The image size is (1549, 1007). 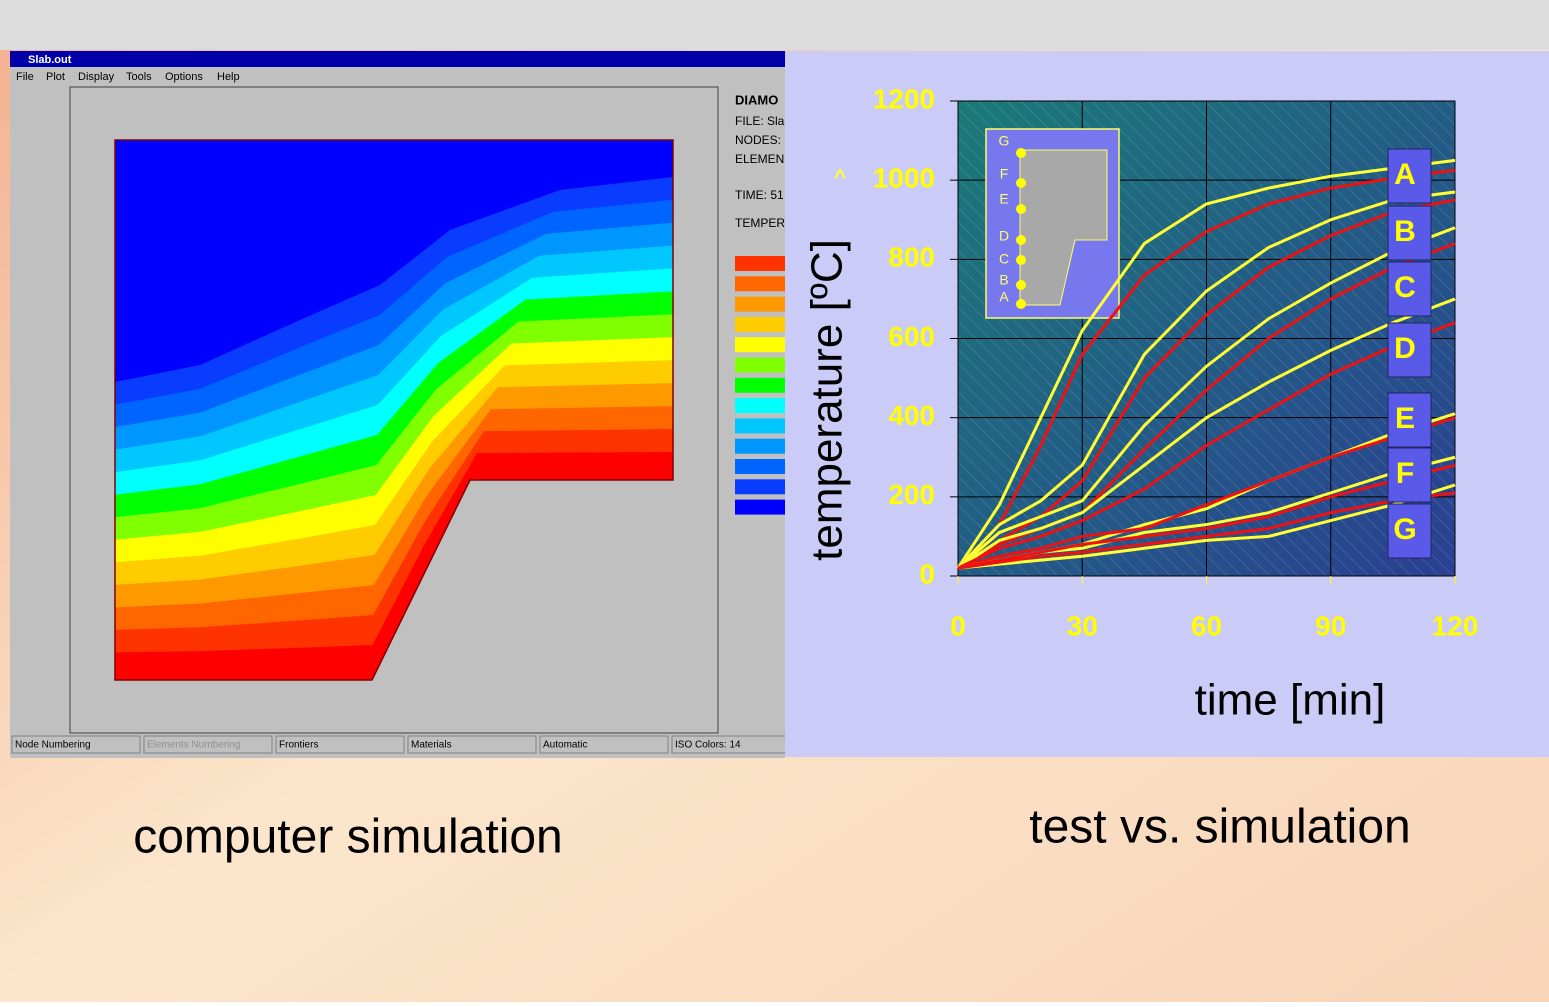 I want to click on top-strip, so click(x=774, y=25).